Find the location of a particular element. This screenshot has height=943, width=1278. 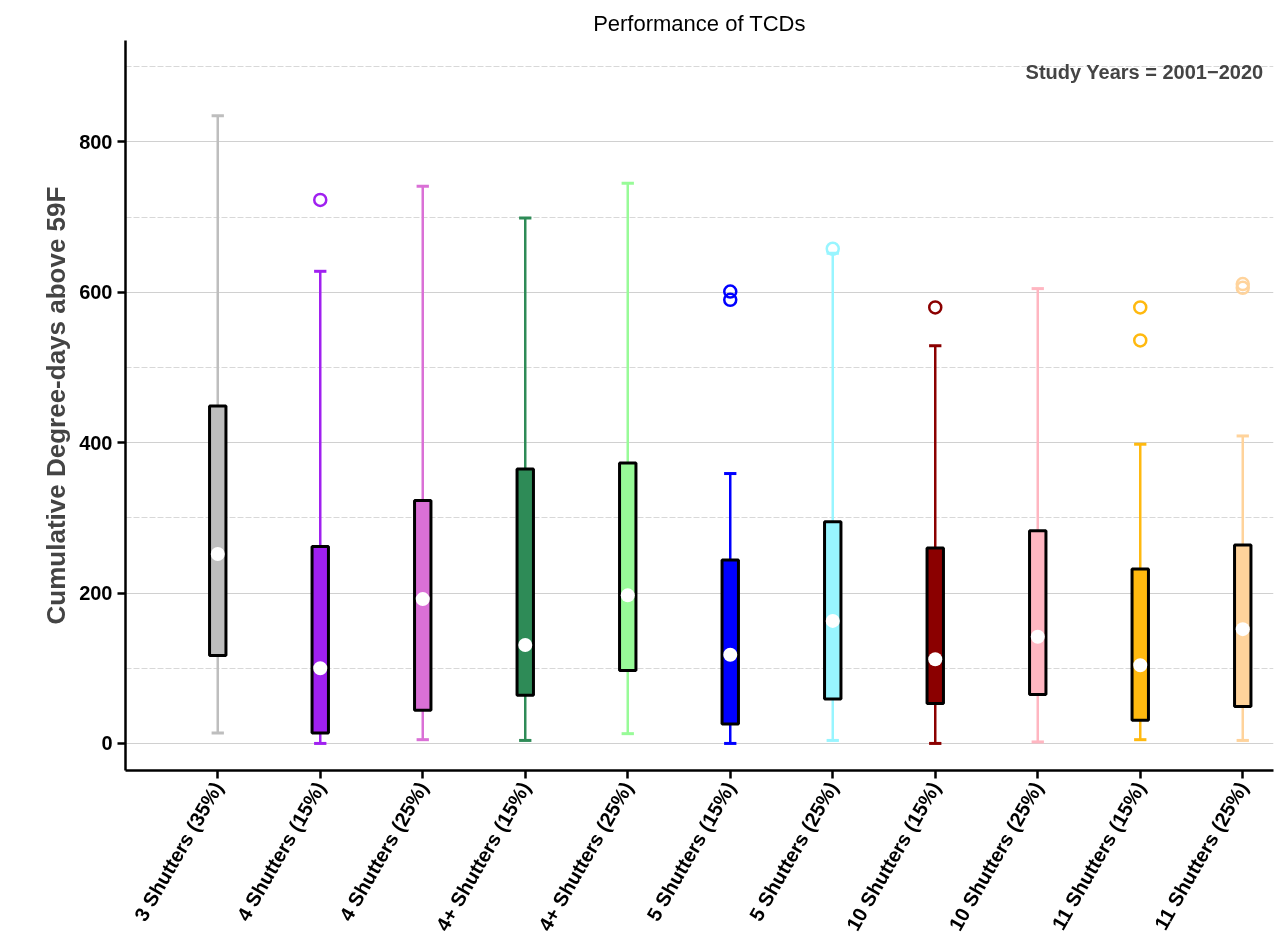

chart-title: Performance of TCDs is located at coordinates (699, 23).